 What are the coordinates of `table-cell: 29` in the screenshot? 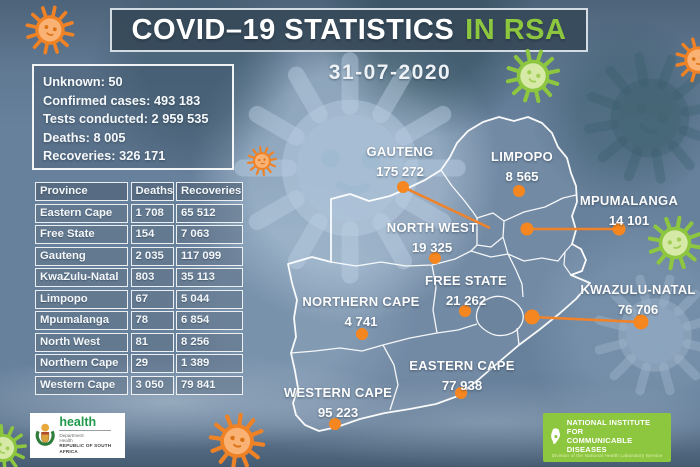 It's located at (152, 363).